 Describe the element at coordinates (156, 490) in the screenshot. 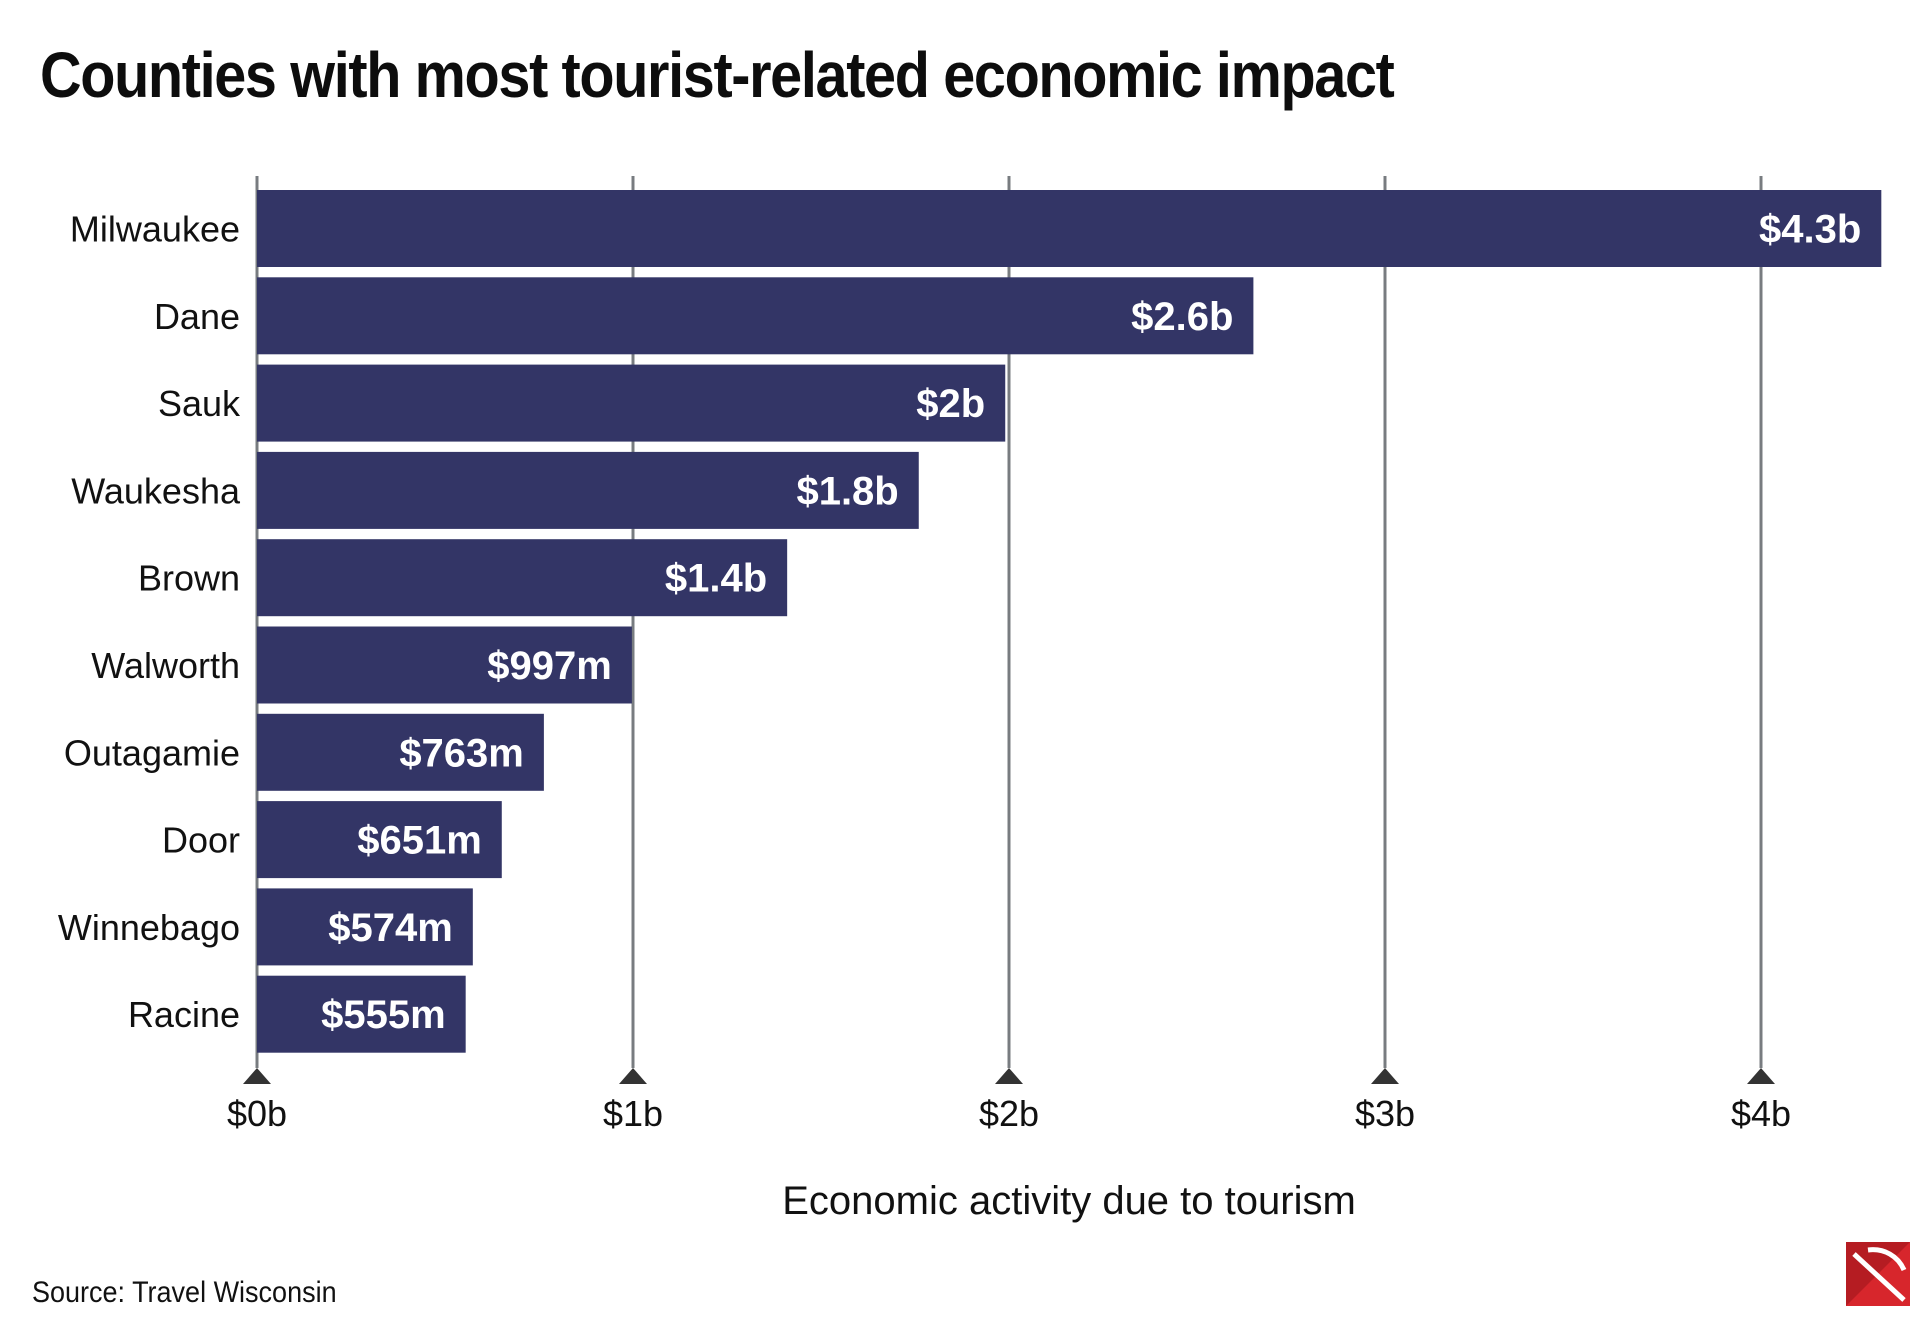

I see `category-label: Waukesha` at that location.